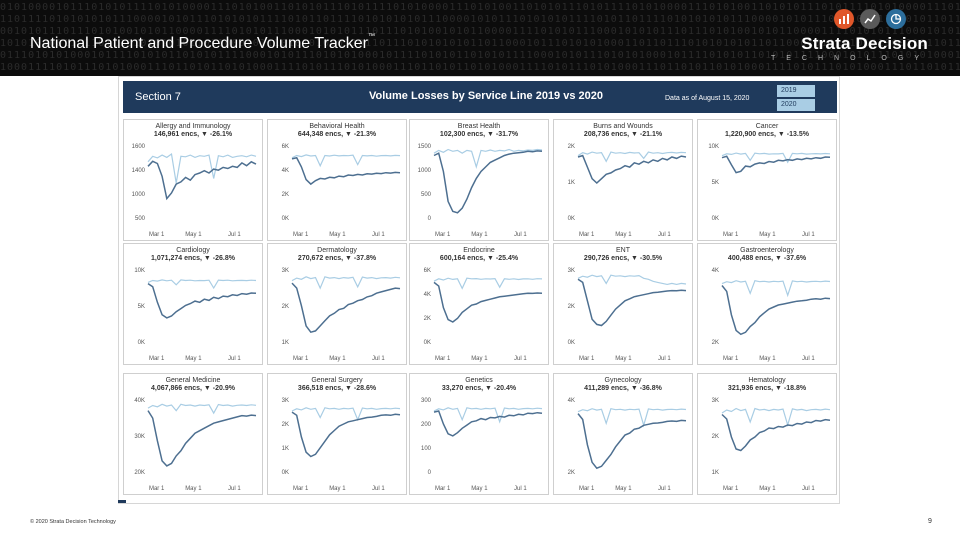  What do you see at coordinates (479, 250) in the screenshot?
I see `chart-title: Endocrine` at bounding box center [479, 250].